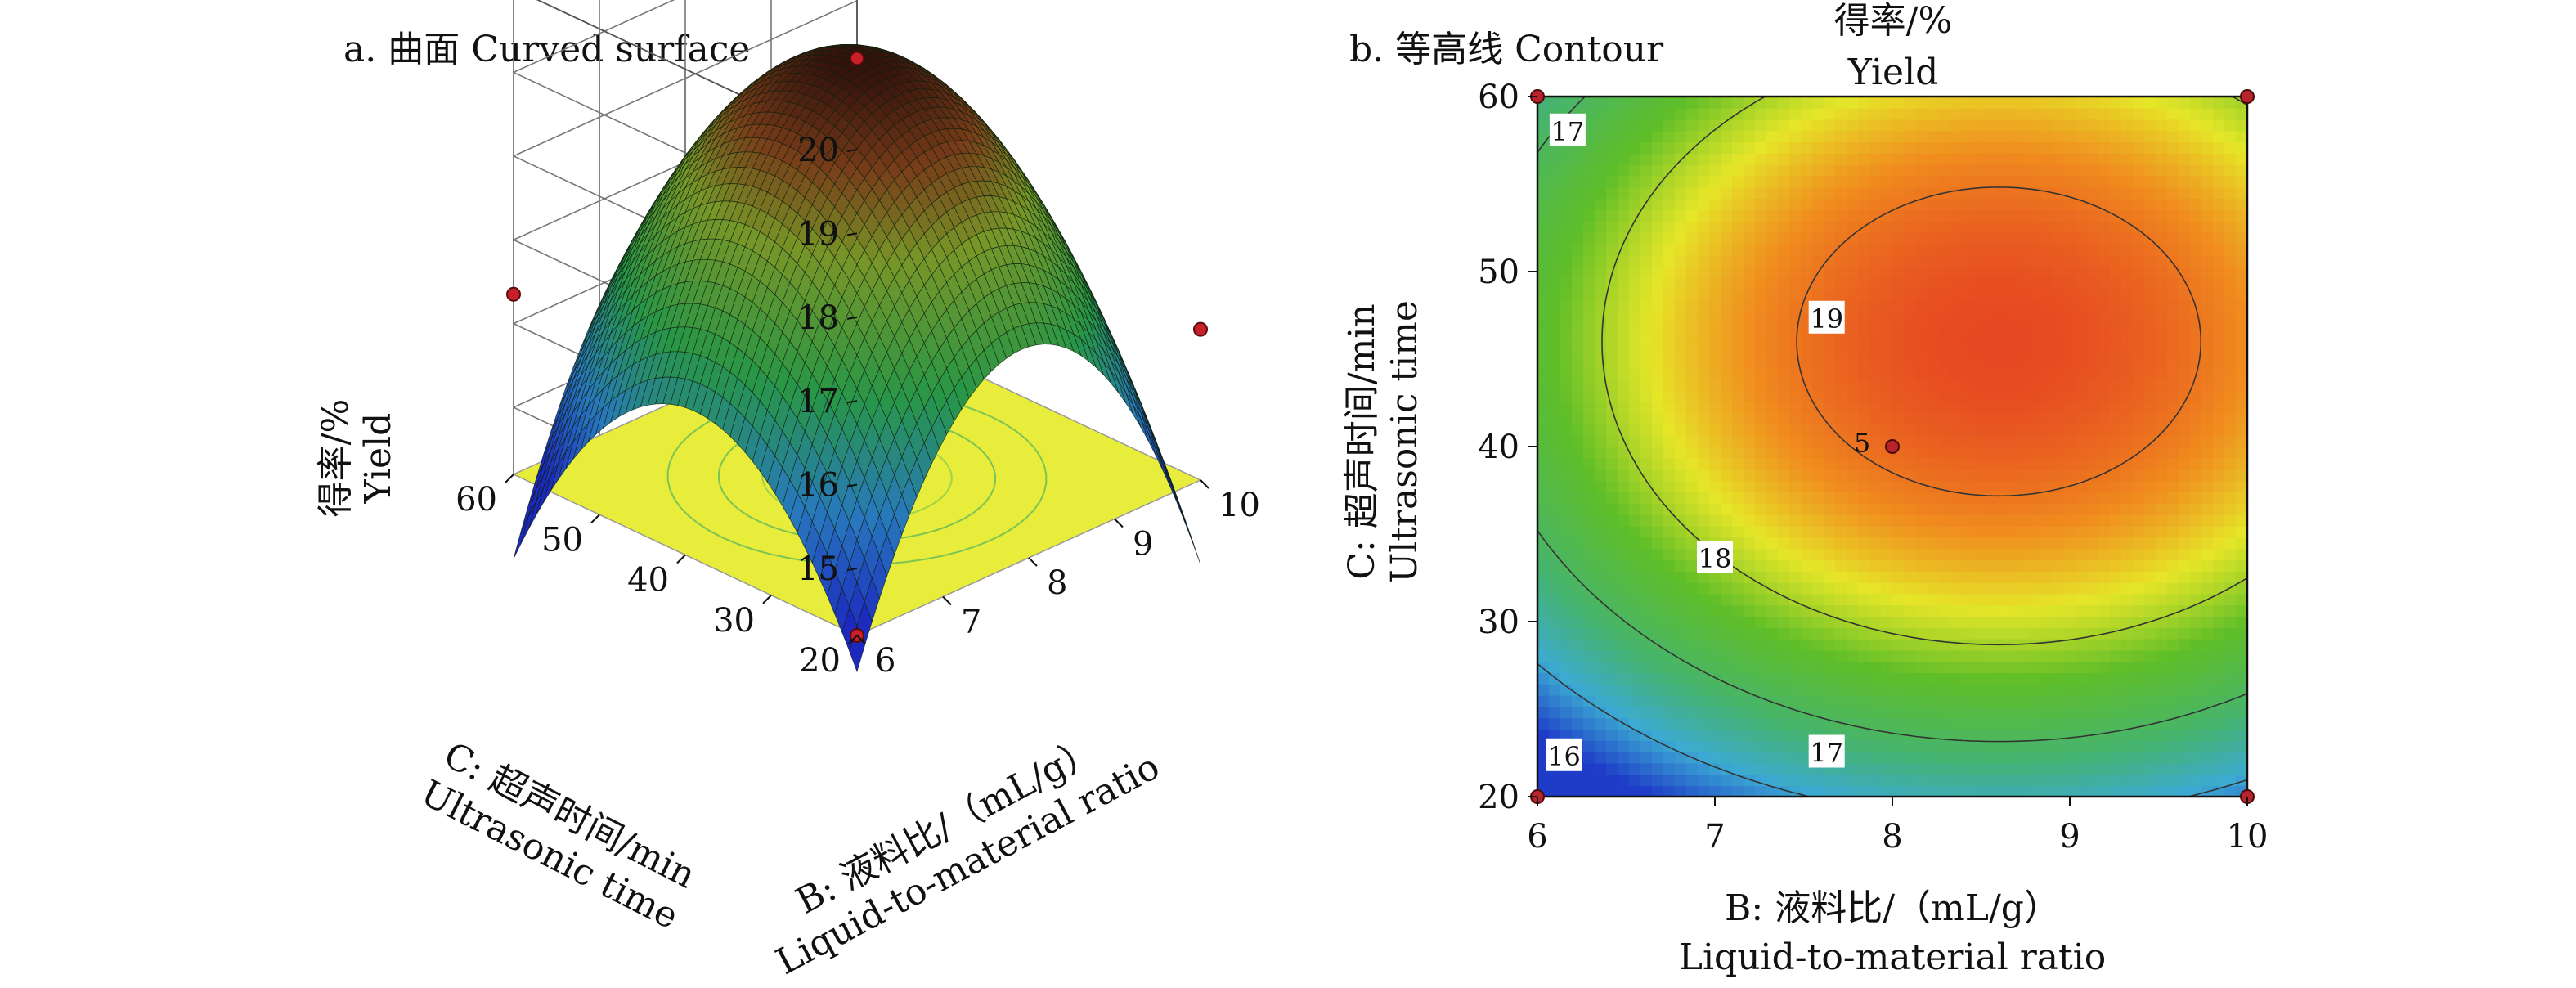  Describe the element at coordinates (513, 294) in the screenshot. I see `design-point` at that location.